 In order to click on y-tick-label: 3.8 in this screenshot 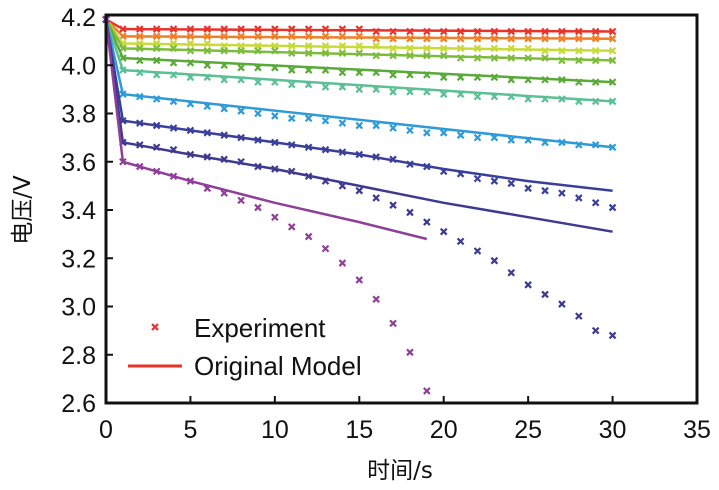, I will do `click(78, 115)`.